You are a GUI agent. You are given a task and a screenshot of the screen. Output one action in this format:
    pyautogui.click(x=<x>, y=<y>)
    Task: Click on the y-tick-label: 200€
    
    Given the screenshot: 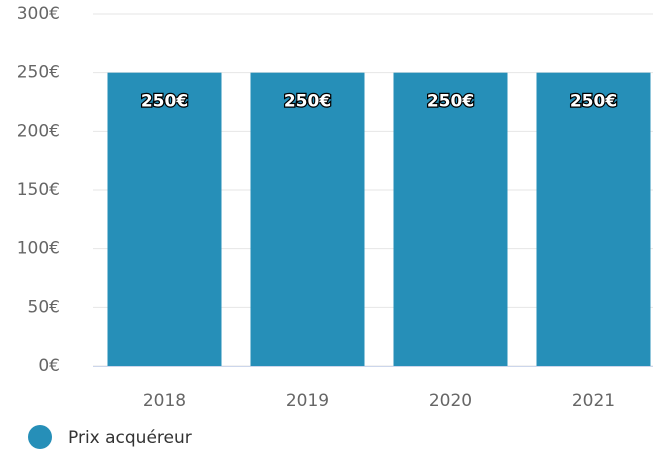 What is the action you would take?
    pyautogui.click(x=38, y=131)
    